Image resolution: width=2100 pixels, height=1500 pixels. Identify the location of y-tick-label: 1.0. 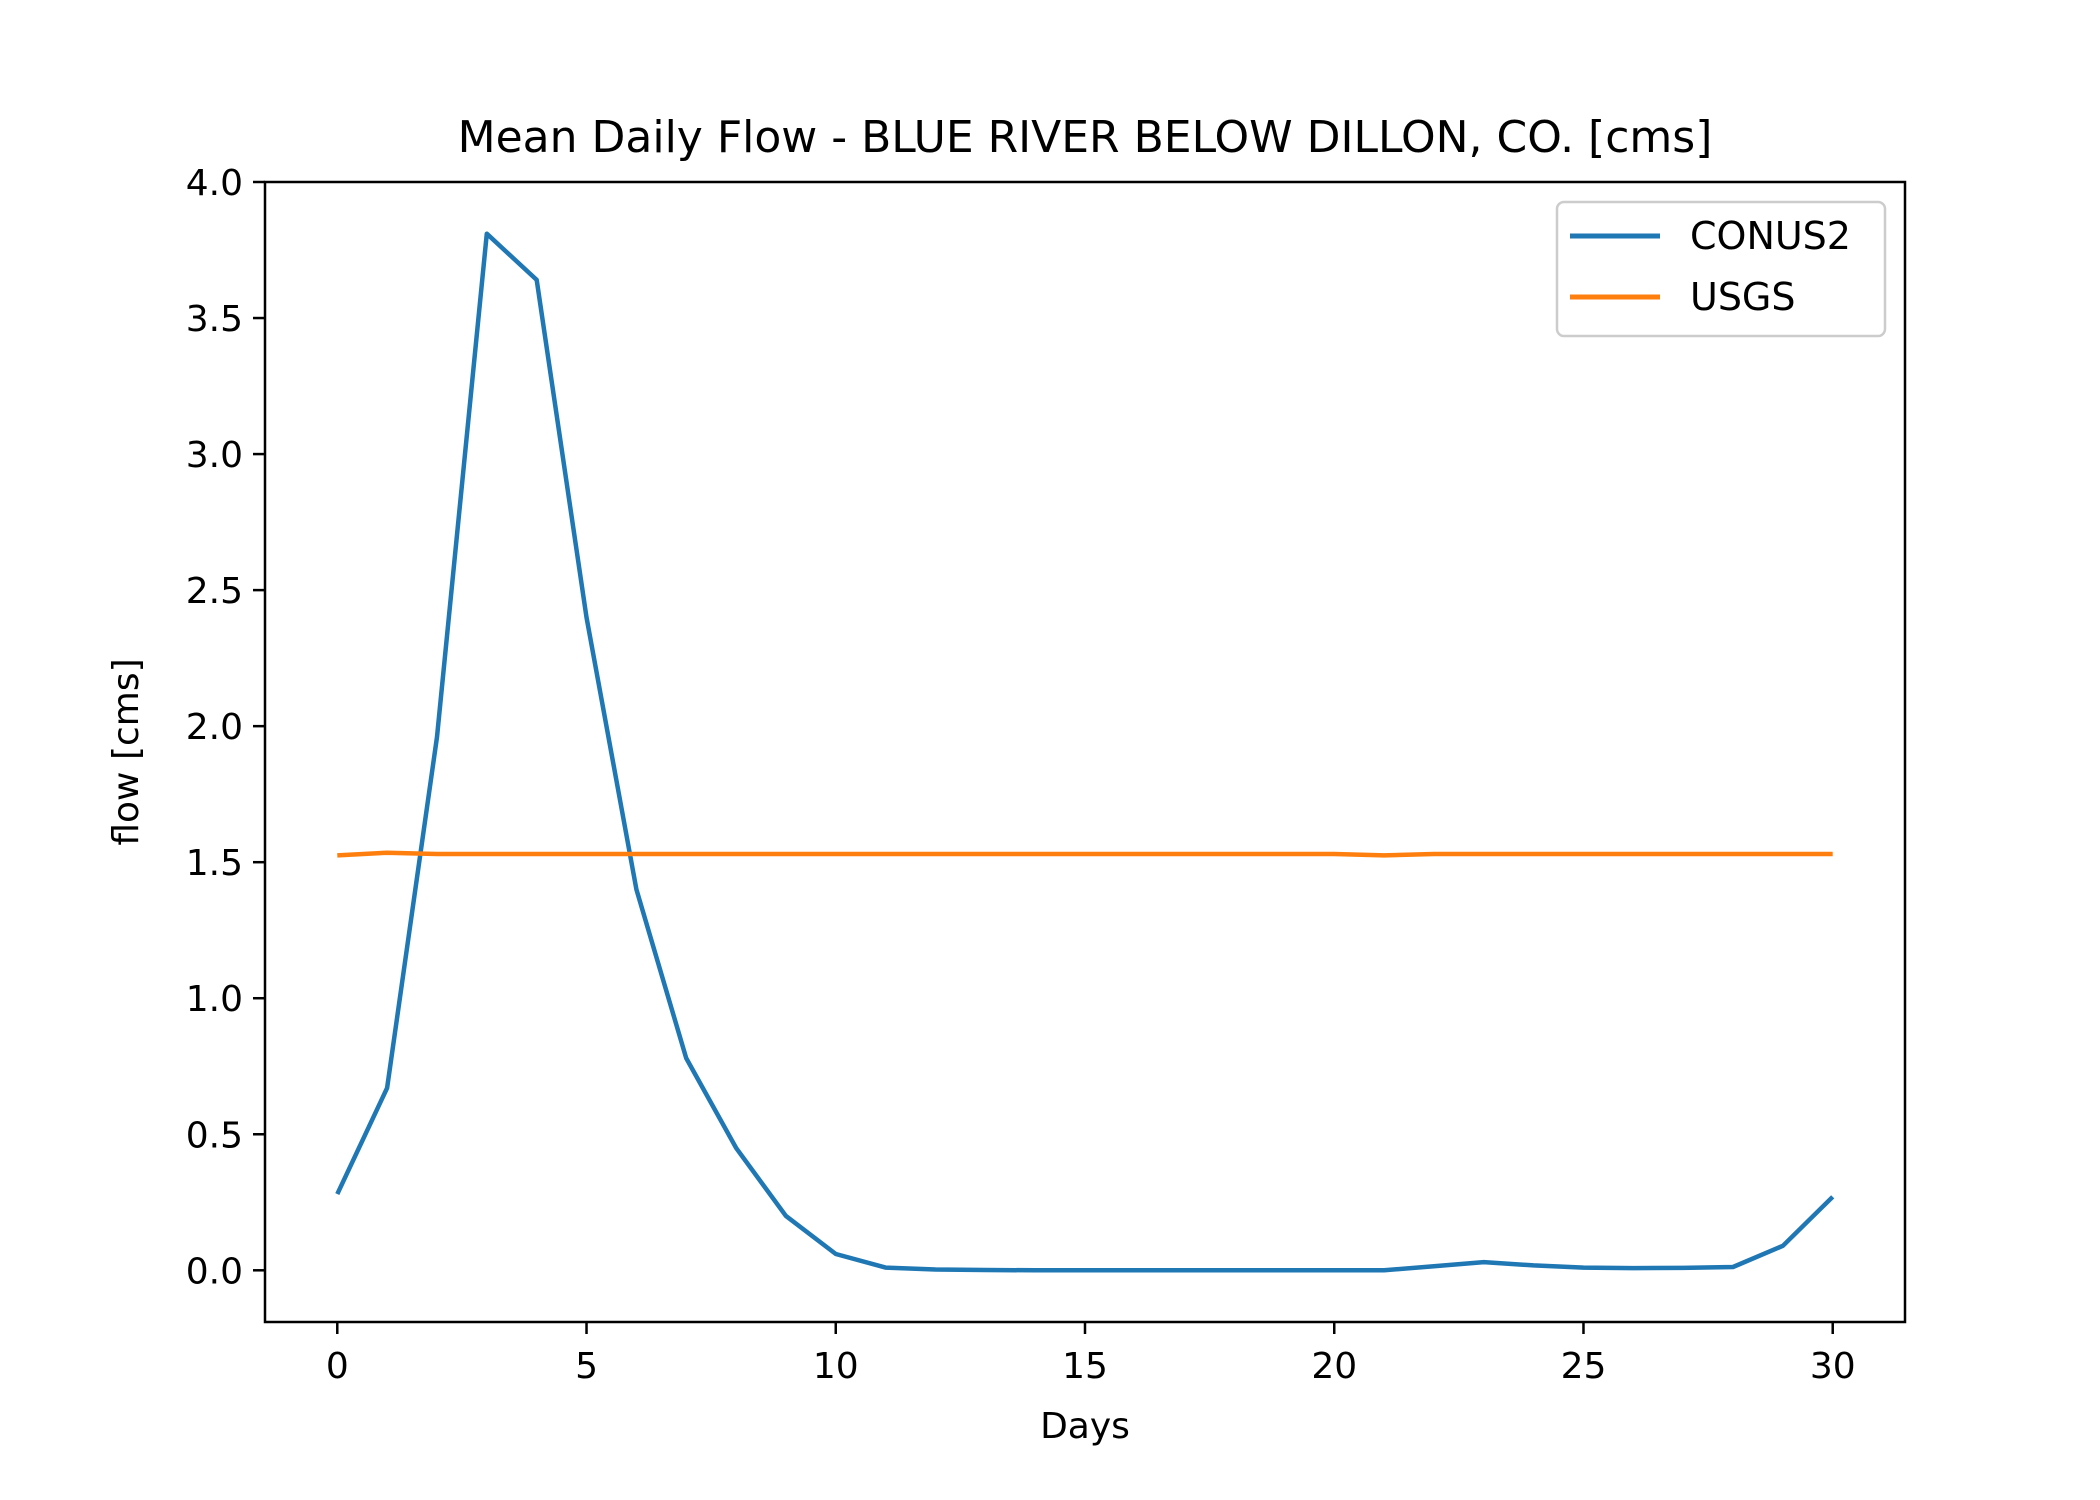
(214, 999).